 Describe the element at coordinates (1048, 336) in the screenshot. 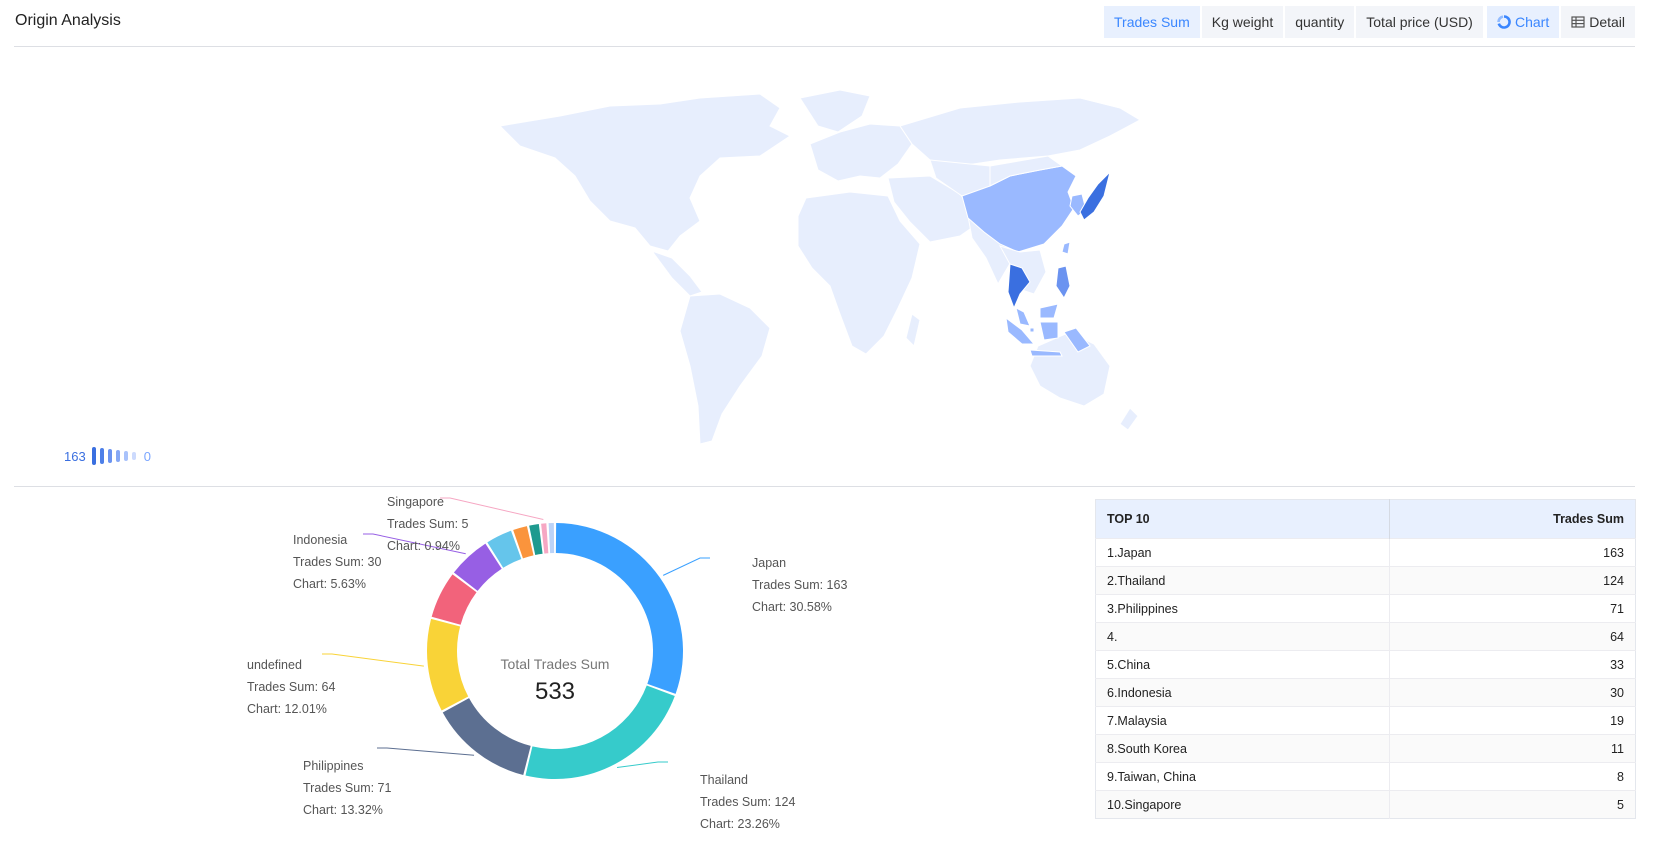

I see `map-indonesia` at that location.